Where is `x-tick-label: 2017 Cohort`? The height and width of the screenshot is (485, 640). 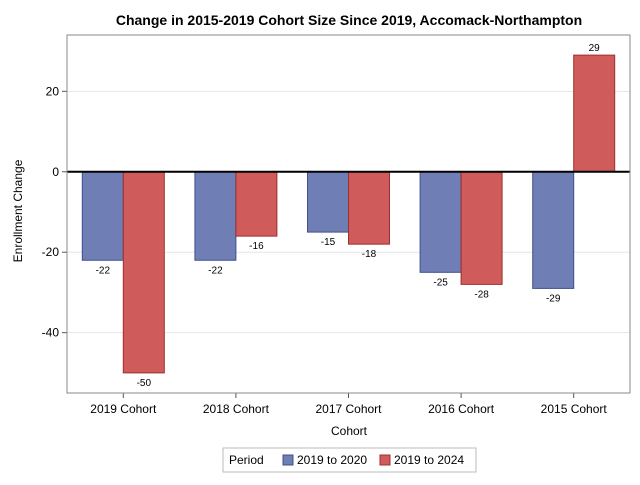
x-tick-label: 2017 Cohort is located at coordinates (348, 409).